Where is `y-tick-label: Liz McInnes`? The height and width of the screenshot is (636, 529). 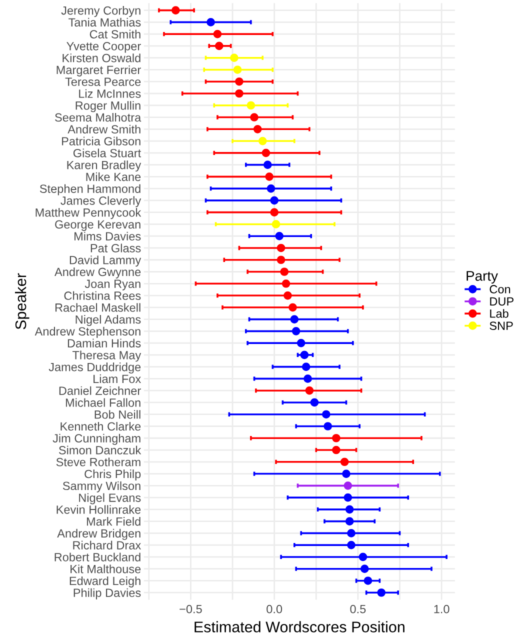
y-tick-label: Liz McInnes is located at coordinates (110, 93).